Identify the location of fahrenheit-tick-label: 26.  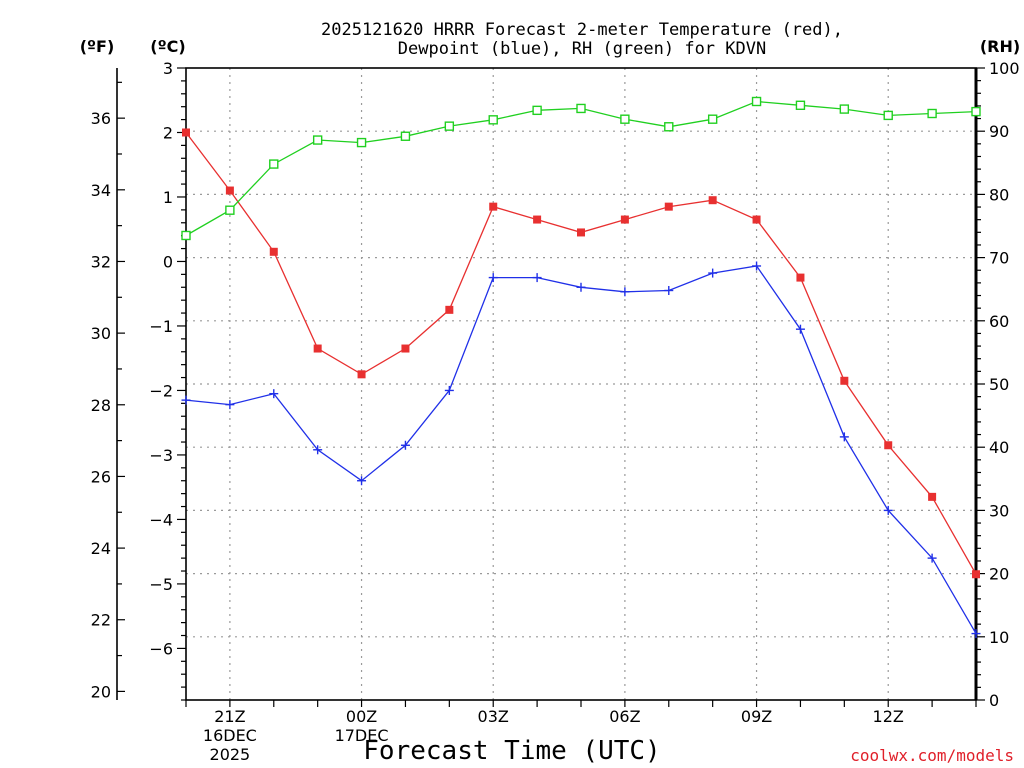
(101, 476).